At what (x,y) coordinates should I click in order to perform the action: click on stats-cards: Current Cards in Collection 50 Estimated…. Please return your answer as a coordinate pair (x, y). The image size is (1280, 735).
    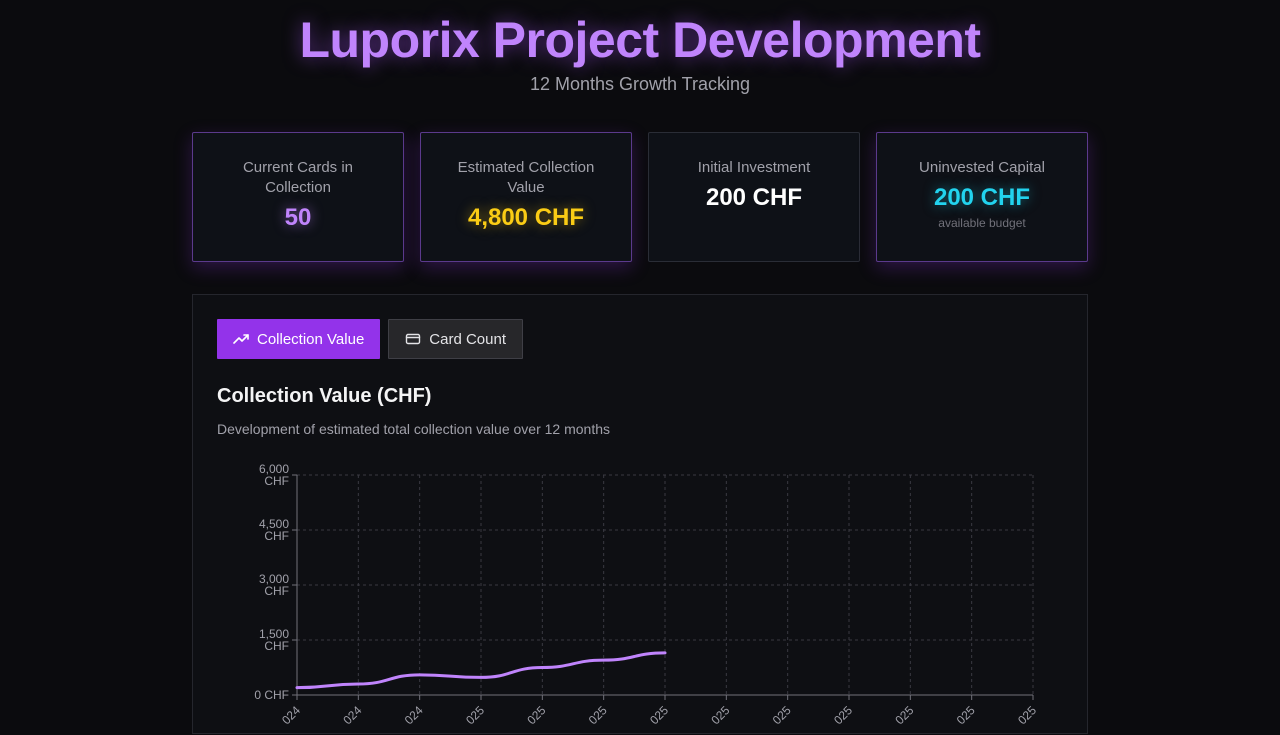
    Looking at the image, I should click on (640, 197).